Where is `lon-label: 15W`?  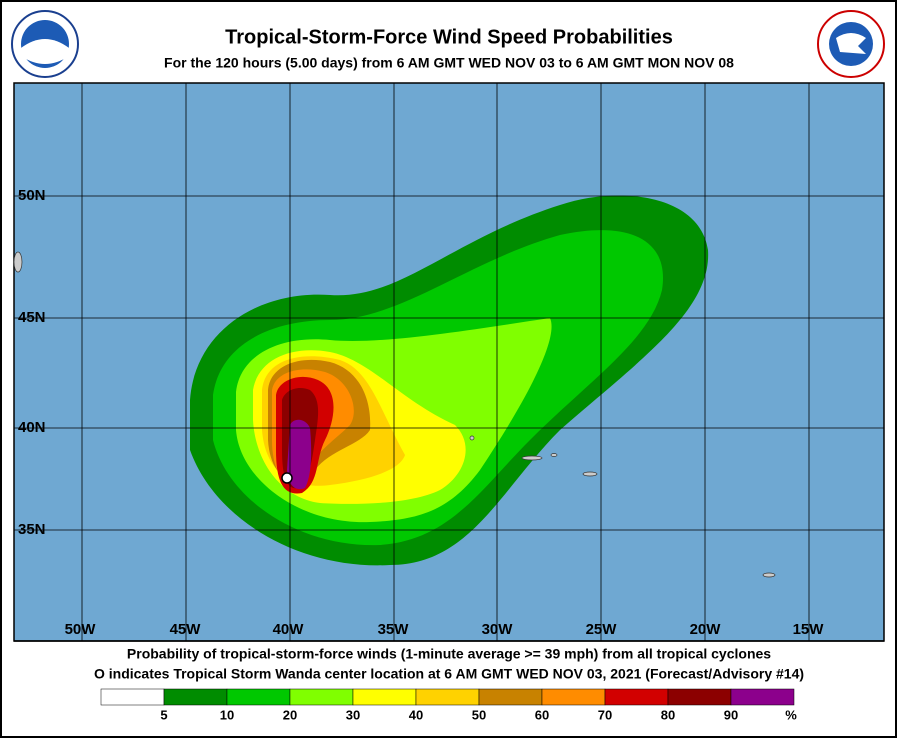 lon-label: 15W is located at coordinates (809, 629).